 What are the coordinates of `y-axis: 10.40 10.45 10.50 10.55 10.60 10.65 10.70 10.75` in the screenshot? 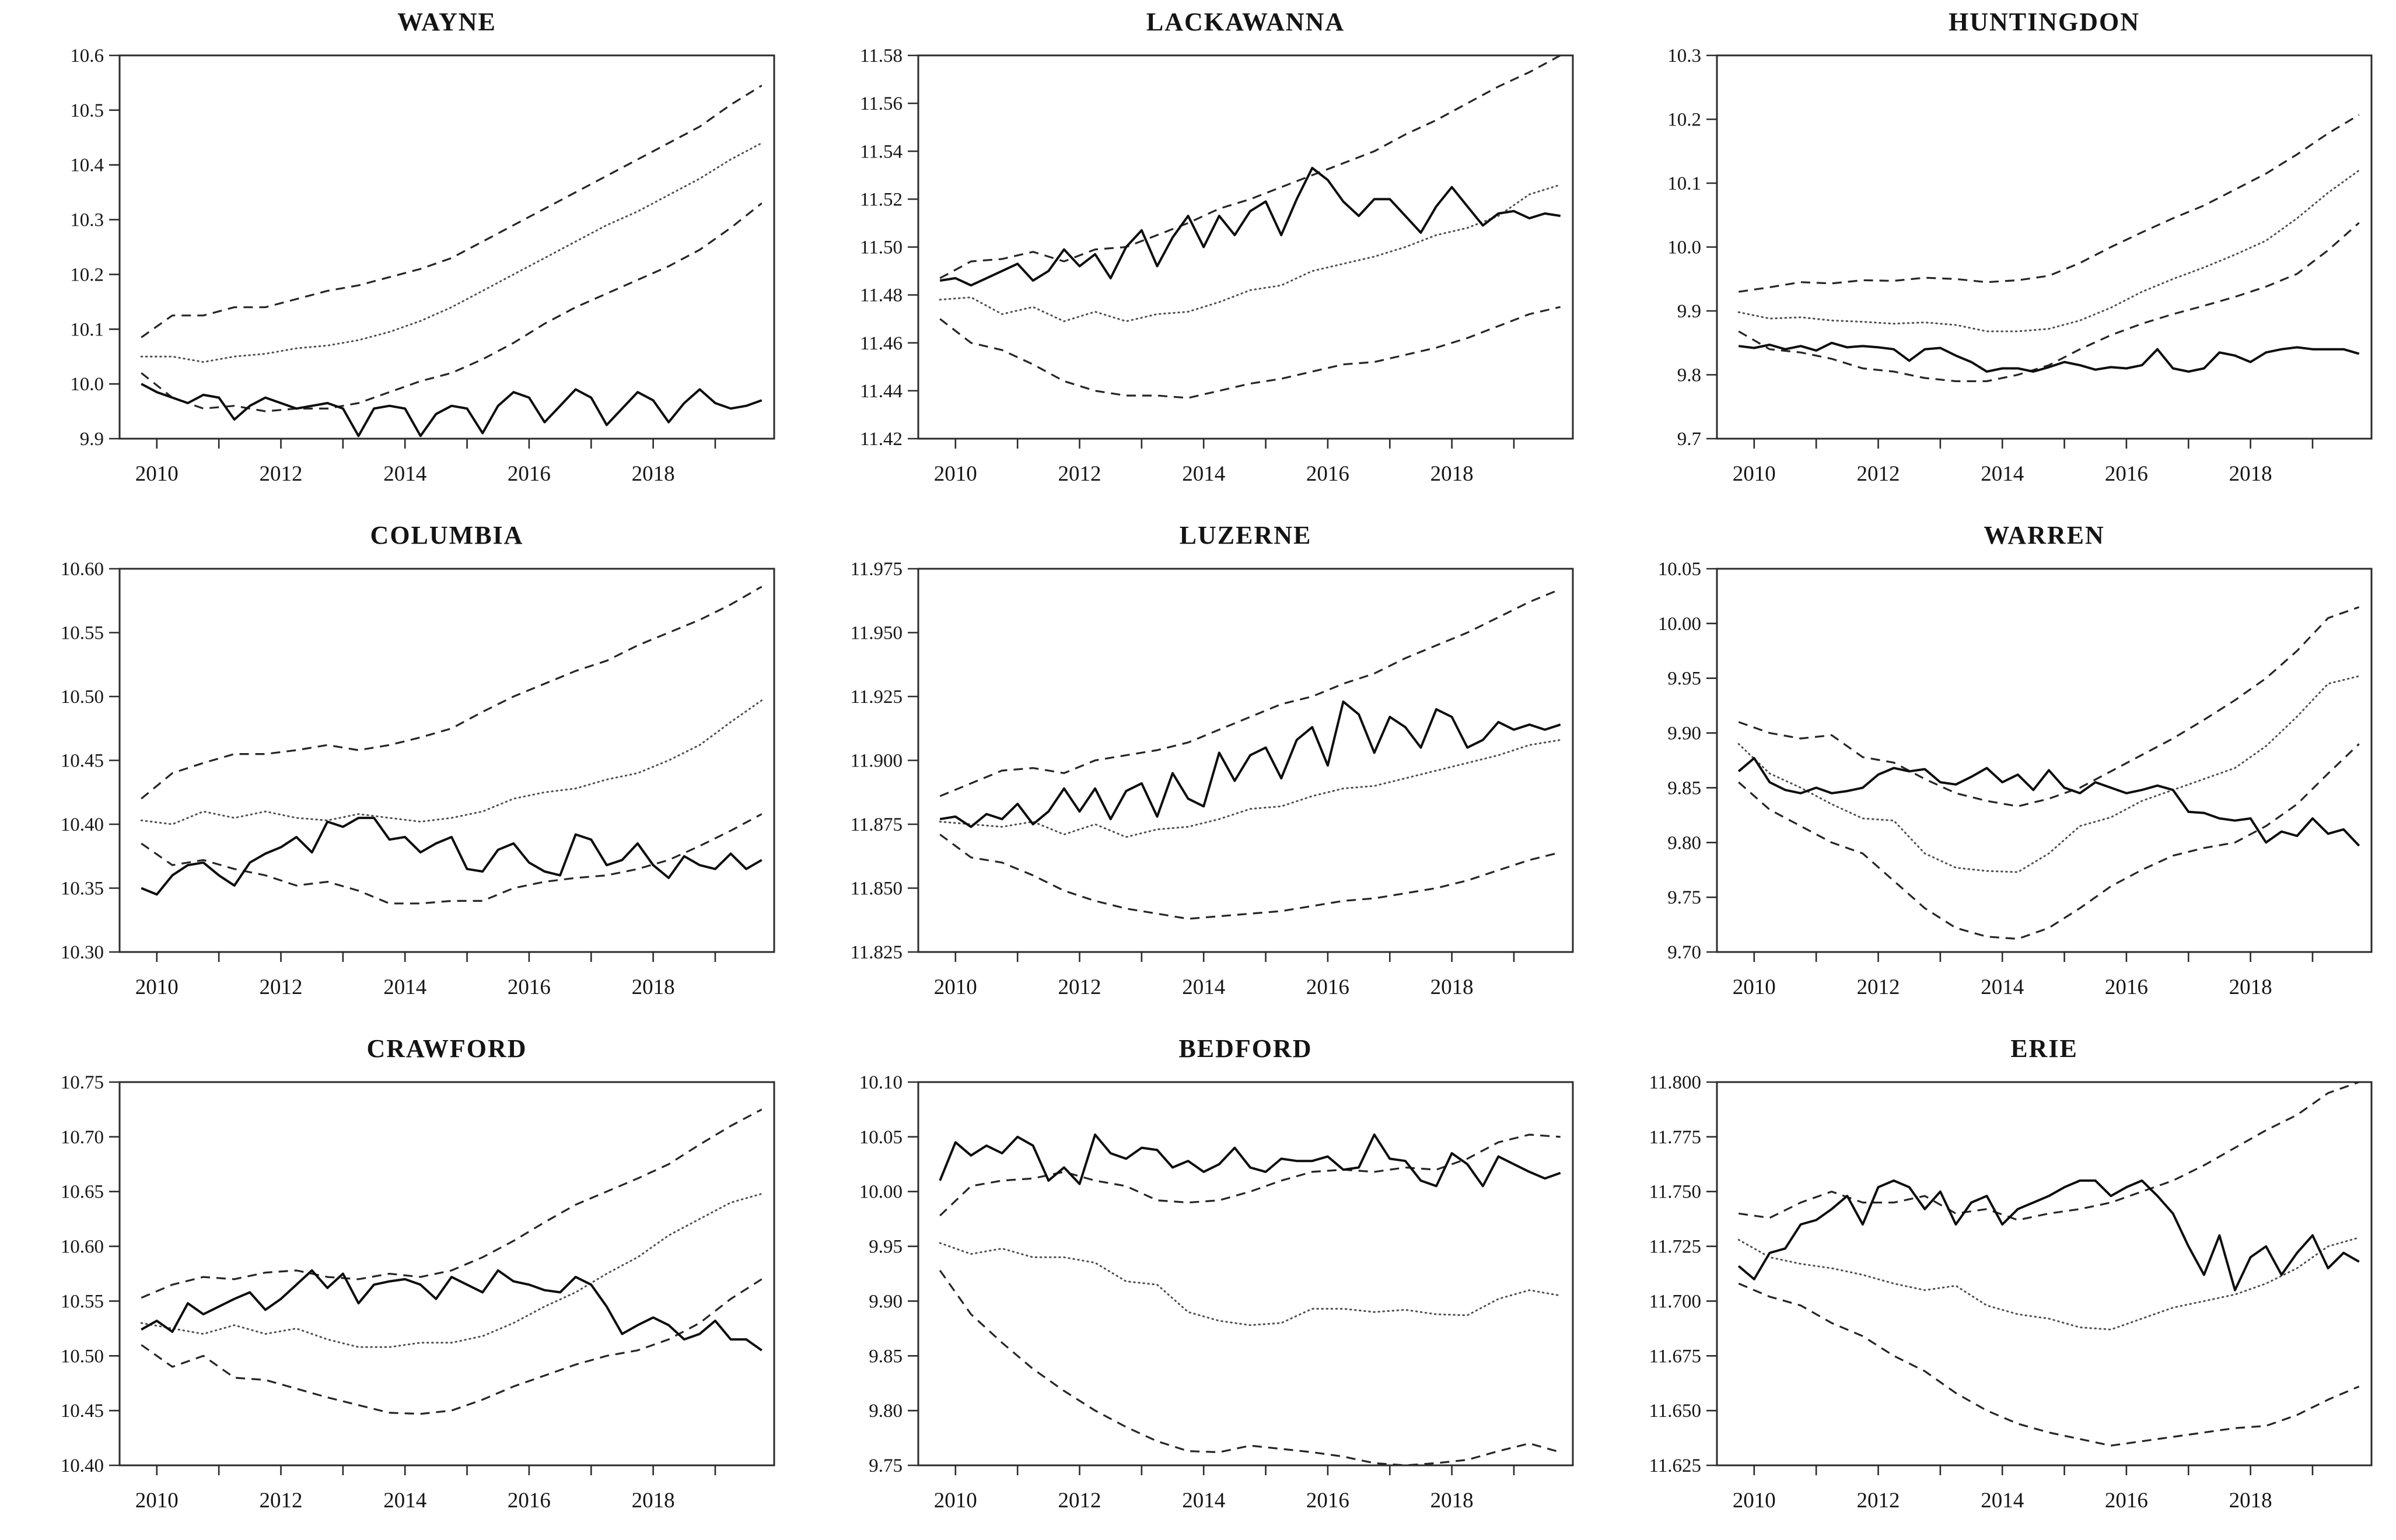 It's located at (90, 1274).